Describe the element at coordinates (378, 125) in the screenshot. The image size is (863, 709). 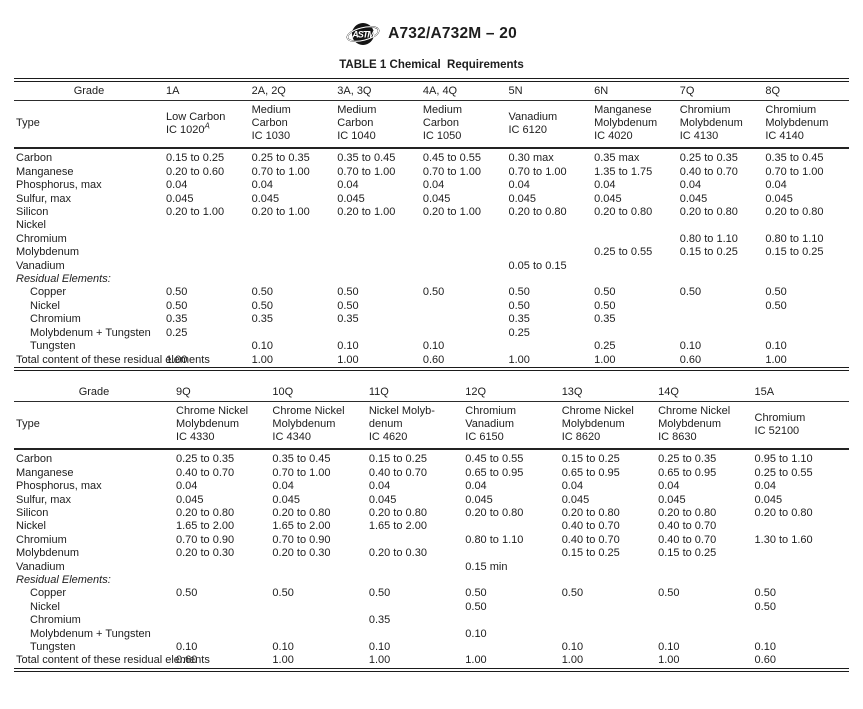
I see `type-cell: Medium Carbon IC 1040` at that location.